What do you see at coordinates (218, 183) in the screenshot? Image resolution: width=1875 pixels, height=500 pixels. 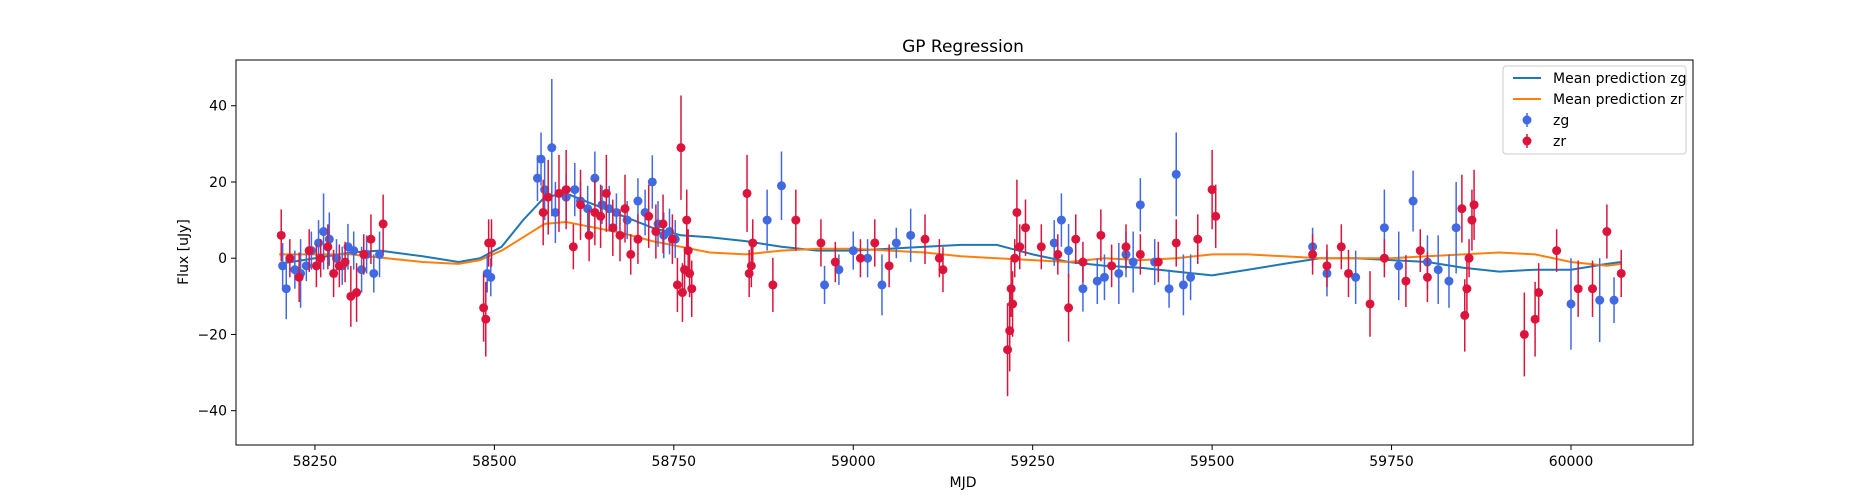 I see `y-tick-label: 20` at bounding box center [218, 183].